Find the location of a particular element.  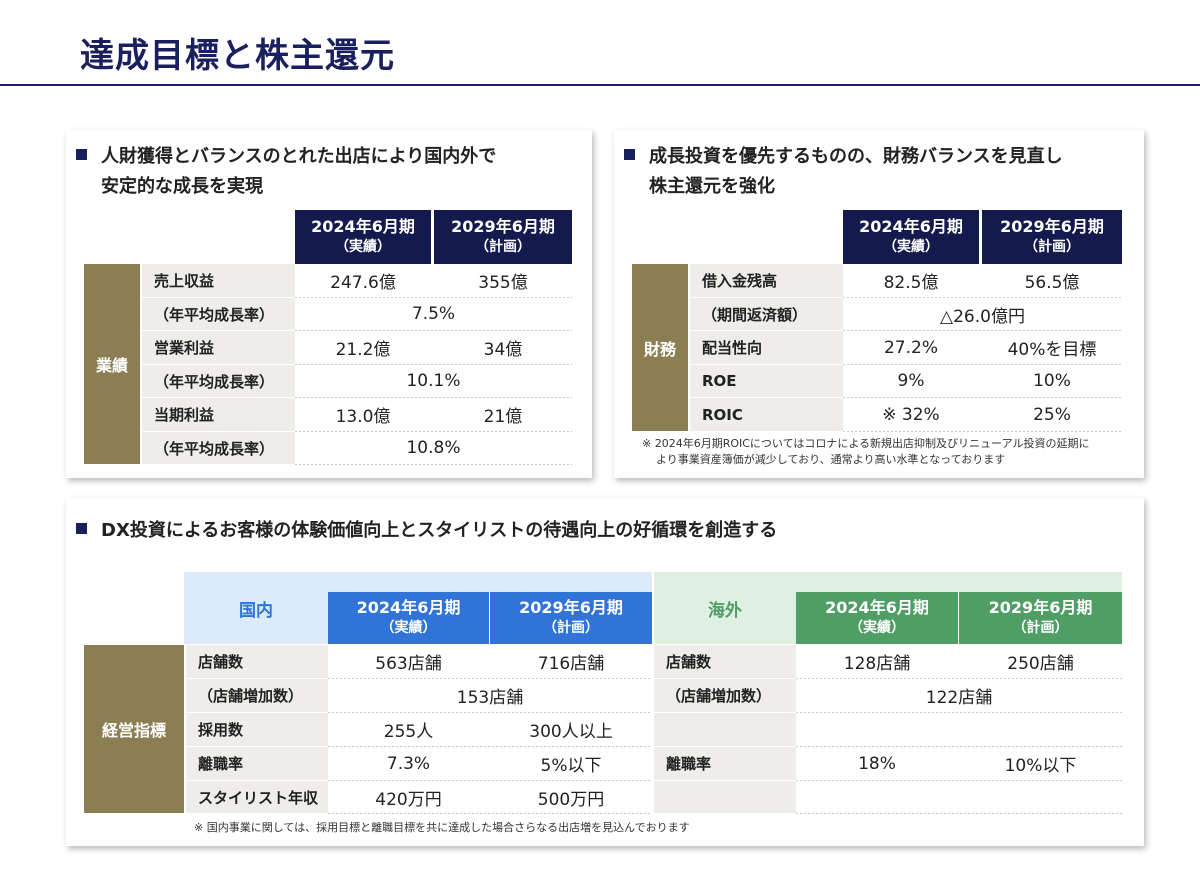

performance-heading: 人財獲得とバランスのとれた出店により国内外で 安定的な成長を実現 is located at coordinates (286, 172).